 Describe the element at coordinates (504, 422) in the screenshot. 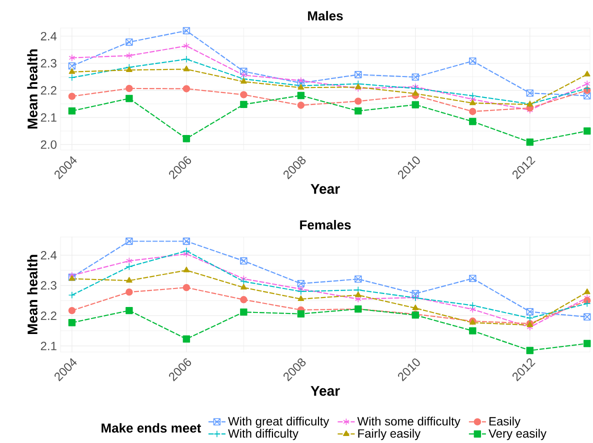

I see `legend-label: Easily` at that location.